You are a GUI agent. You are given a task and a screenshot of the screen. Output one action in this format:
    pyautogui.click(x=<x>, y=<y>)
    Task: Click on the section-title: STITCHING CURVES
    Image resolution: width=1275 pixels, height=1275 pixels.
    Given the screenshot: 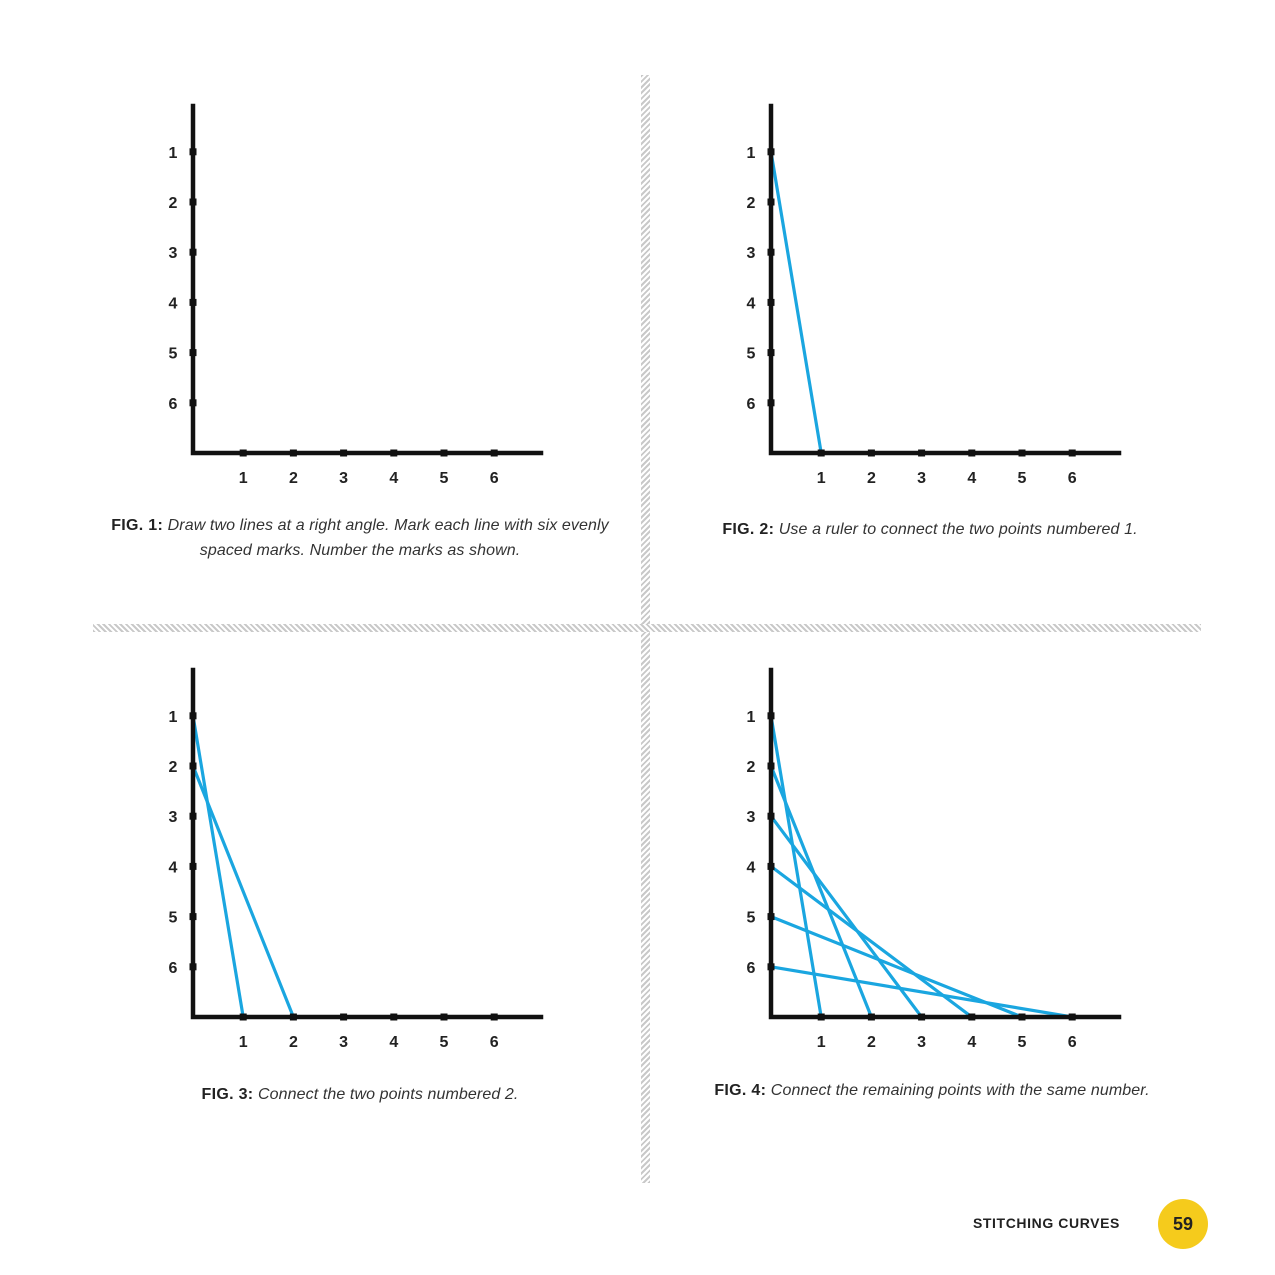 What is the action you would take?
    pyautogui.click(x=1046, y=1223)
    